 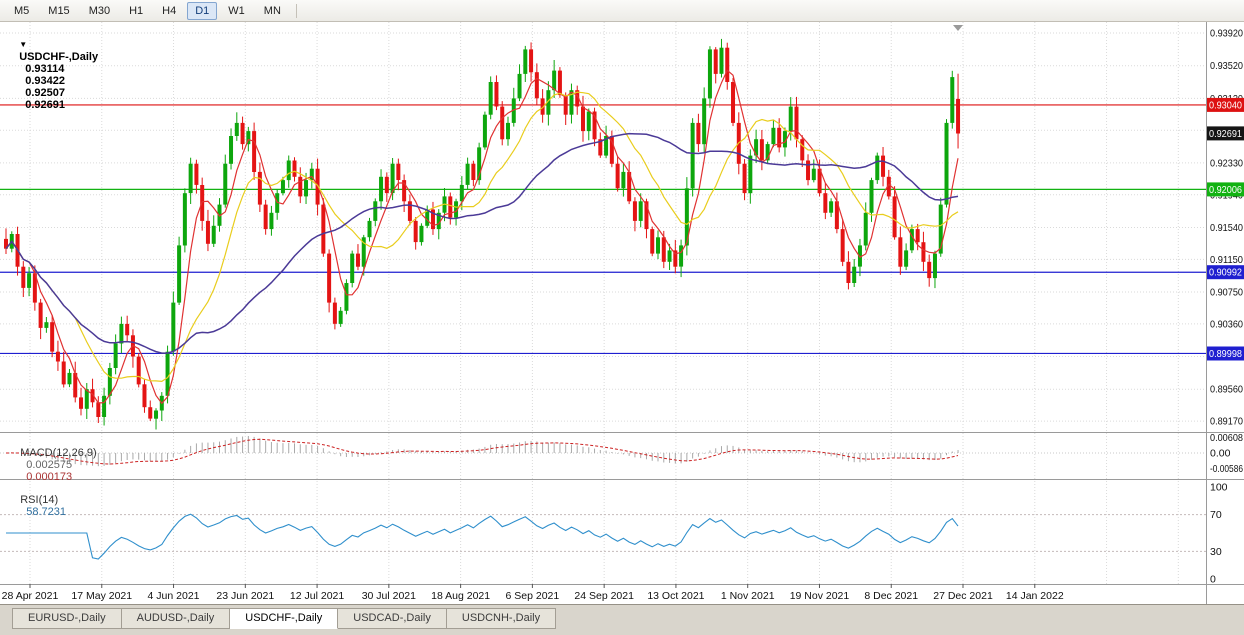 I want to click on tab-usdcnh-daily: USDCNH-,Daily, so click(x=501, y=618).